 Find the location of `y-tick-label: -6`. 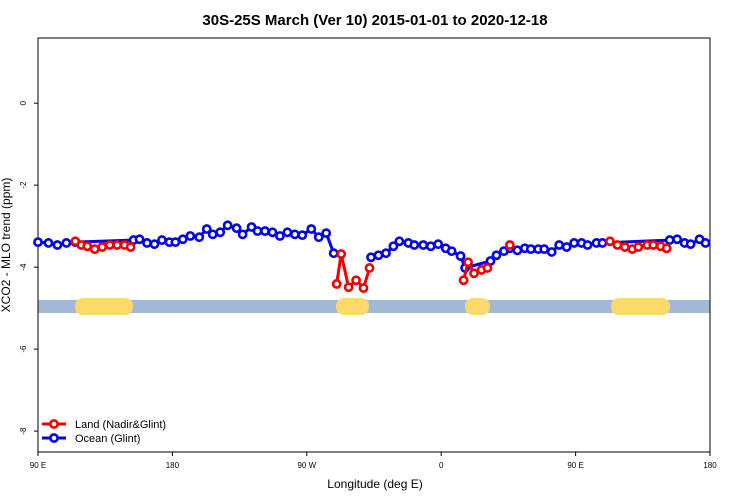

y-tick-label: -6 is located at coordinates (23, 349).